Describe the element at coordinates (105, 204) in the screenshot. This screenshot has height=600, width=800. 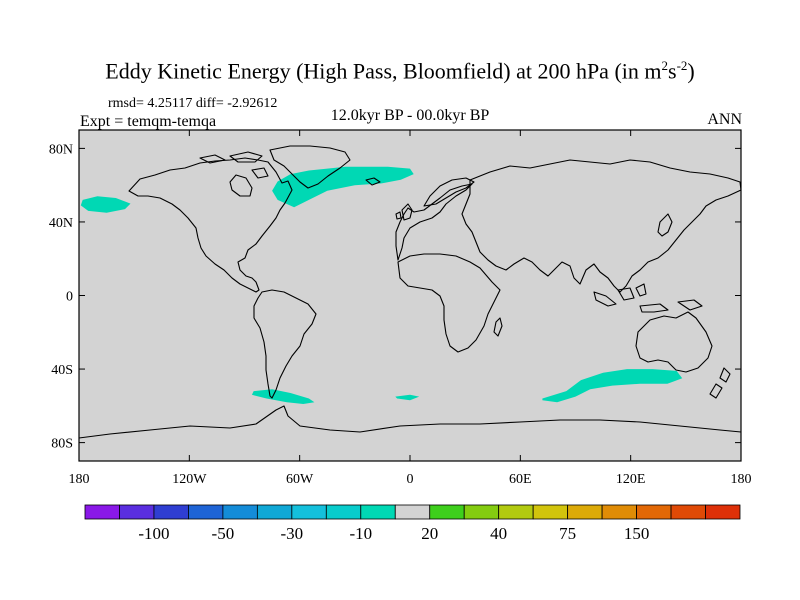
I see `anomaly-north-pacific` at that location.